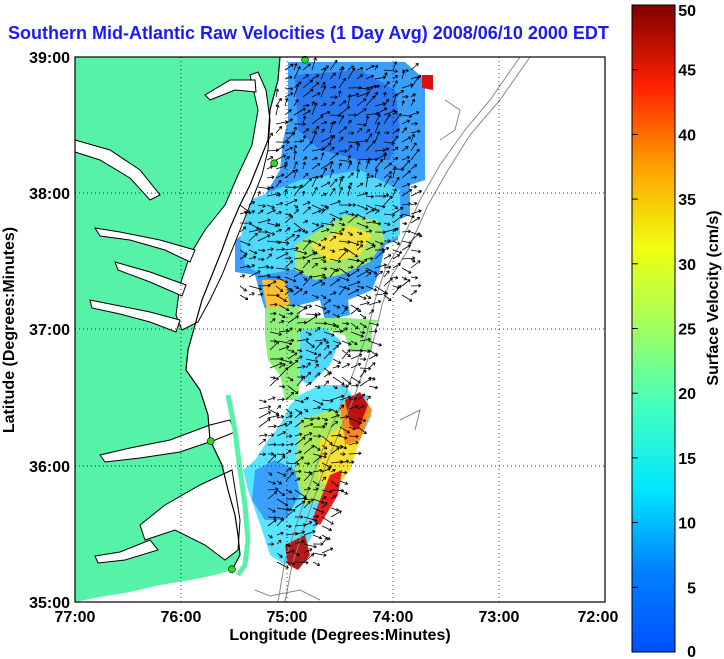 The height and width of the screenshot is (659, 724). Describe the element at coordinates (223, 201) in the screenshot. I see `chesapeake-bay` at that location.